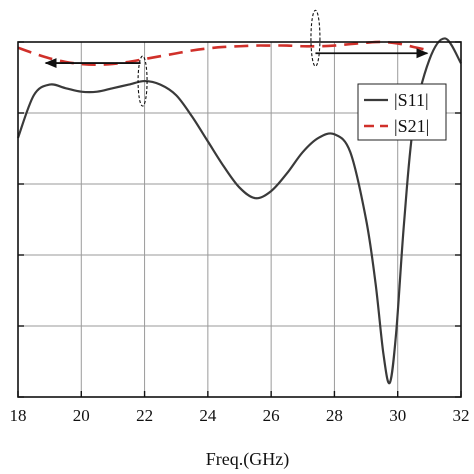  What do you see at coordinates (142, 81) in the screenshot?
I see `s11-indicator-ellipse` at bounding box center [142, 81].